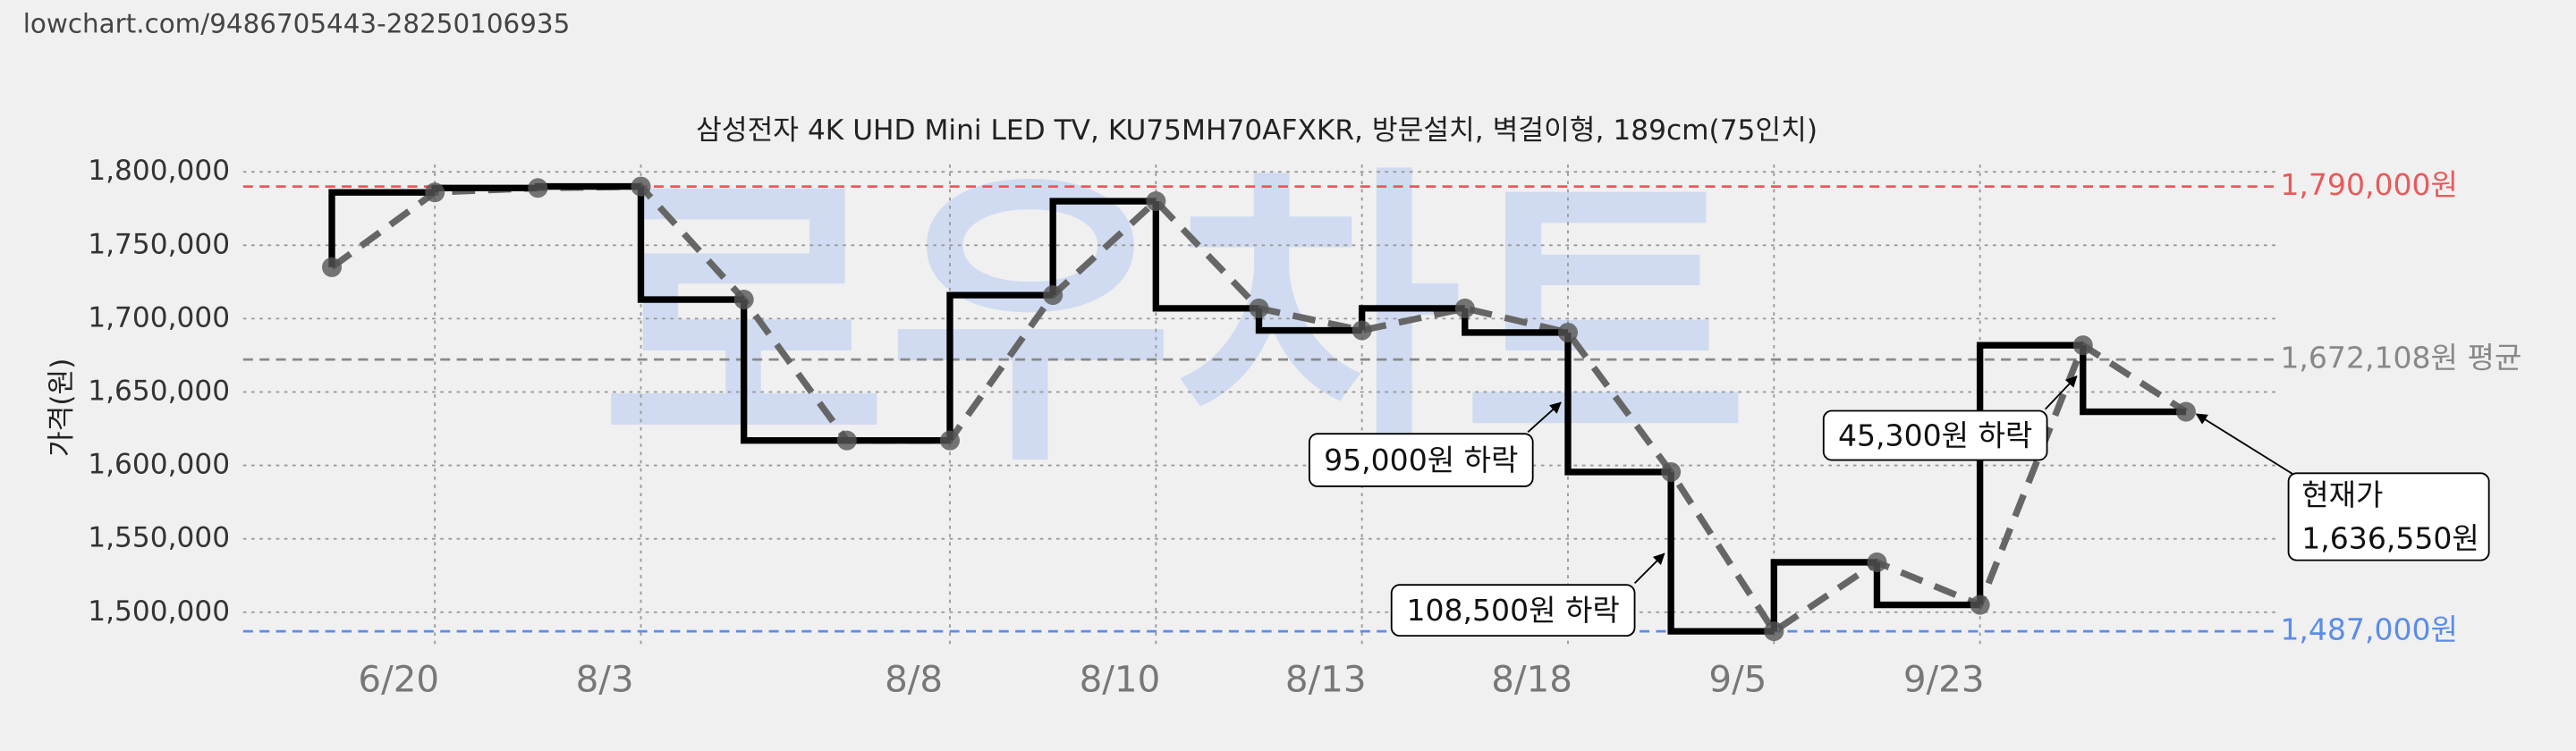 This screenshot has width=2576, height=751. Describe the element at coordinates (159, 391) in the screenshot. I see `y-tick-label: 1,650,000` at that location.